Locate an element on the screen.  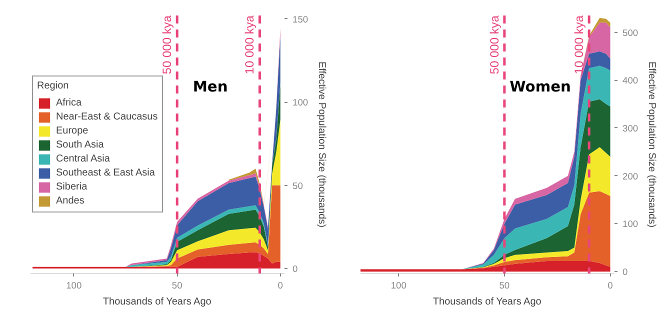
legend-title: Region is located at coordinates (53, 86).